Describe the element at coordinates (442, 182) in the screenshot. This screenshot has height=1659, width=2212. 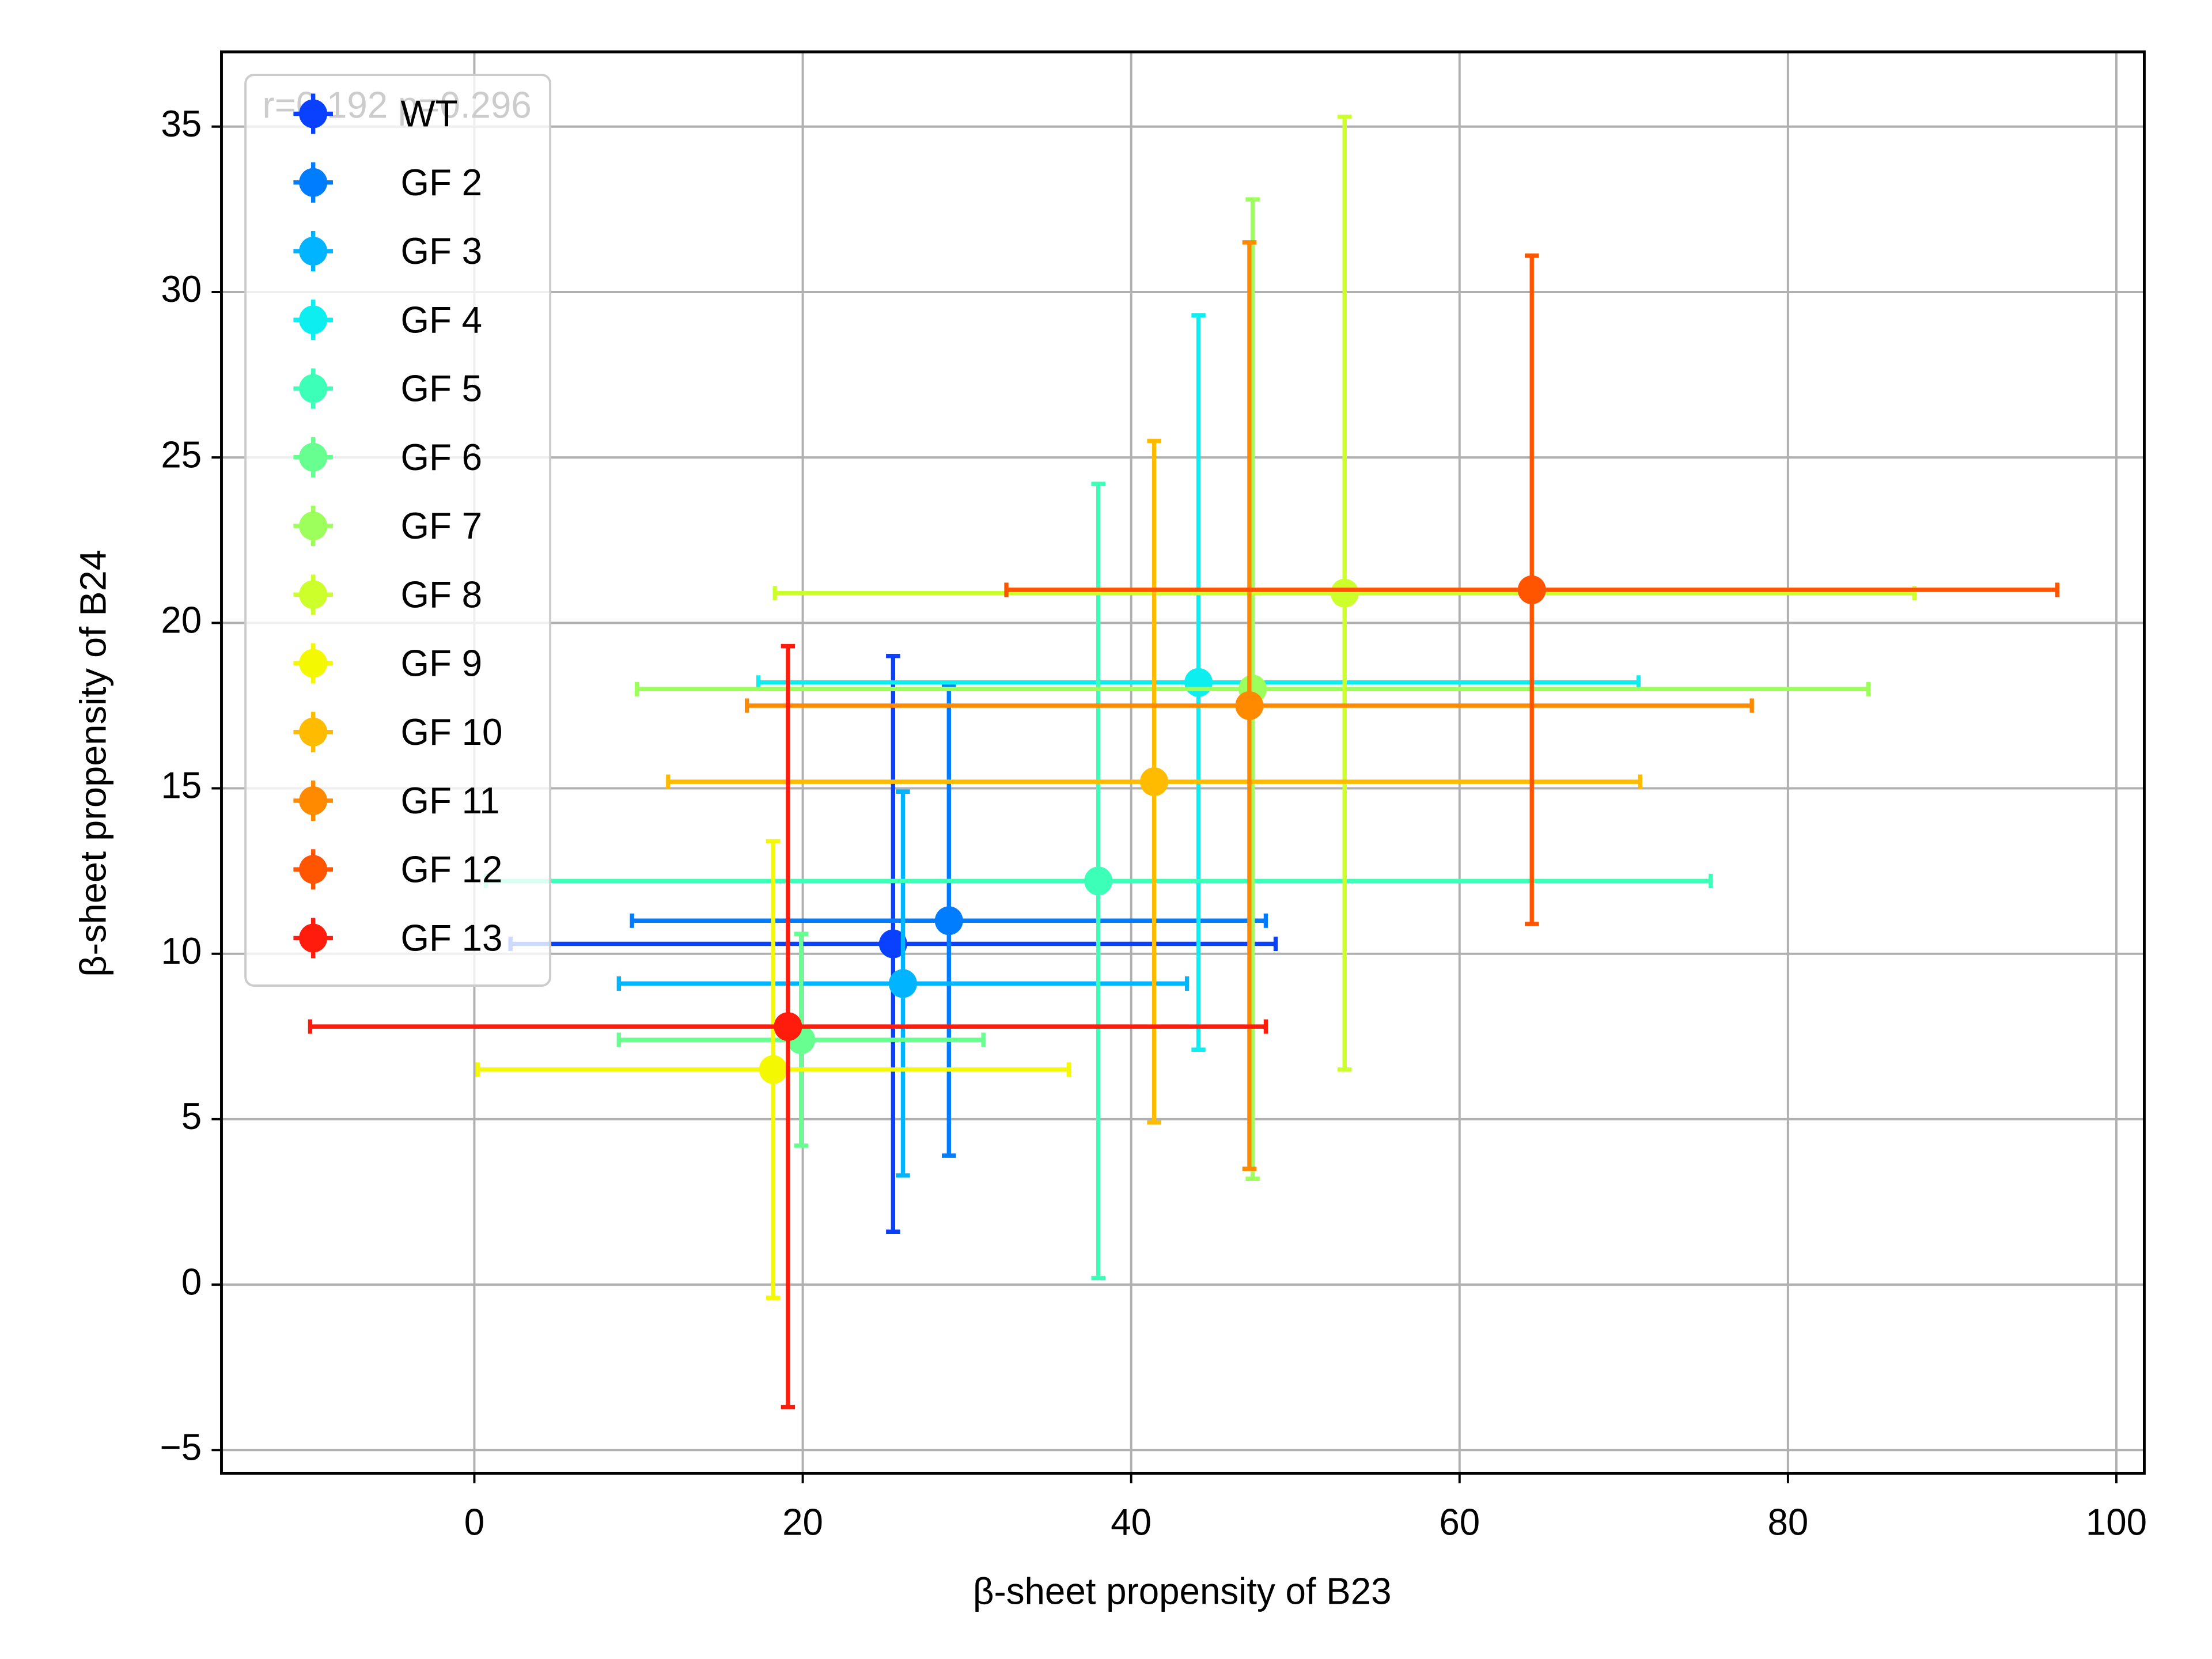
I see `legend-label: GF 2` at that location.